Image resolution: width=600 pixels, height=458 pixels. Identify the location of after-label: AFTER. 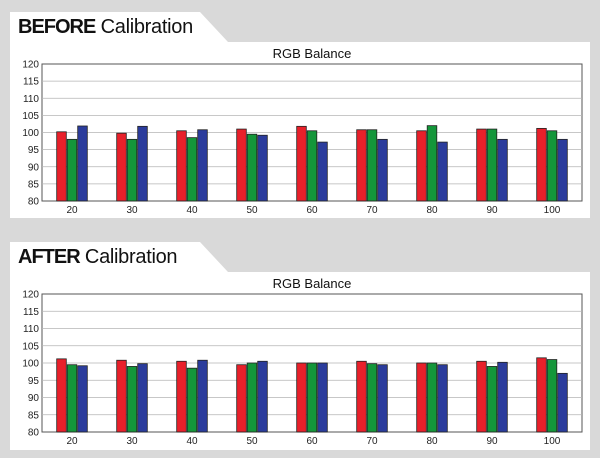
(49, 257).